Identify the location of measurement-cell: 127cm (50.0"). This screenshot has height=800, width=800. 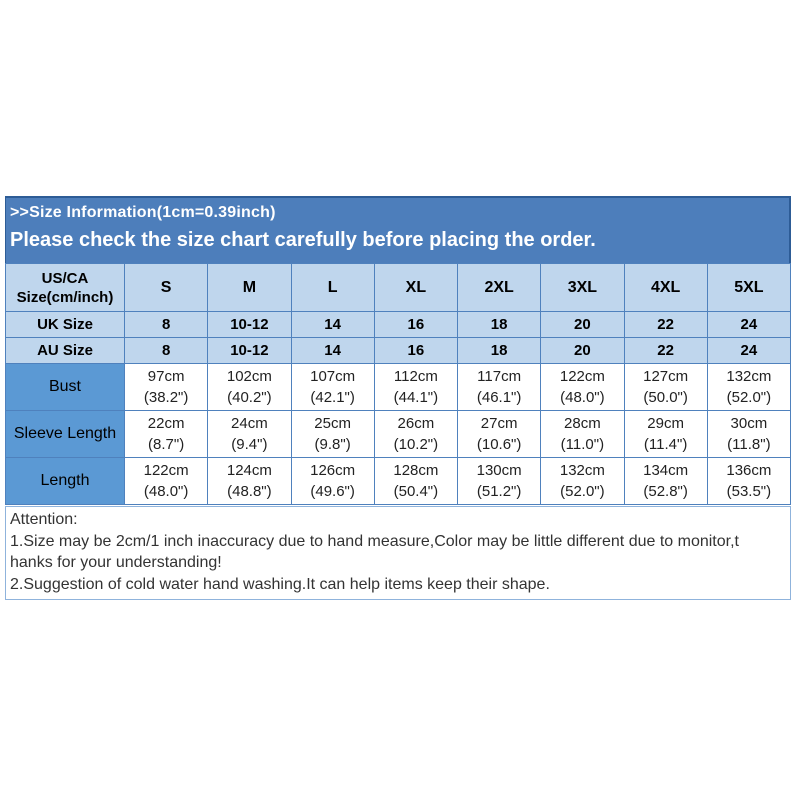
(665, 387).